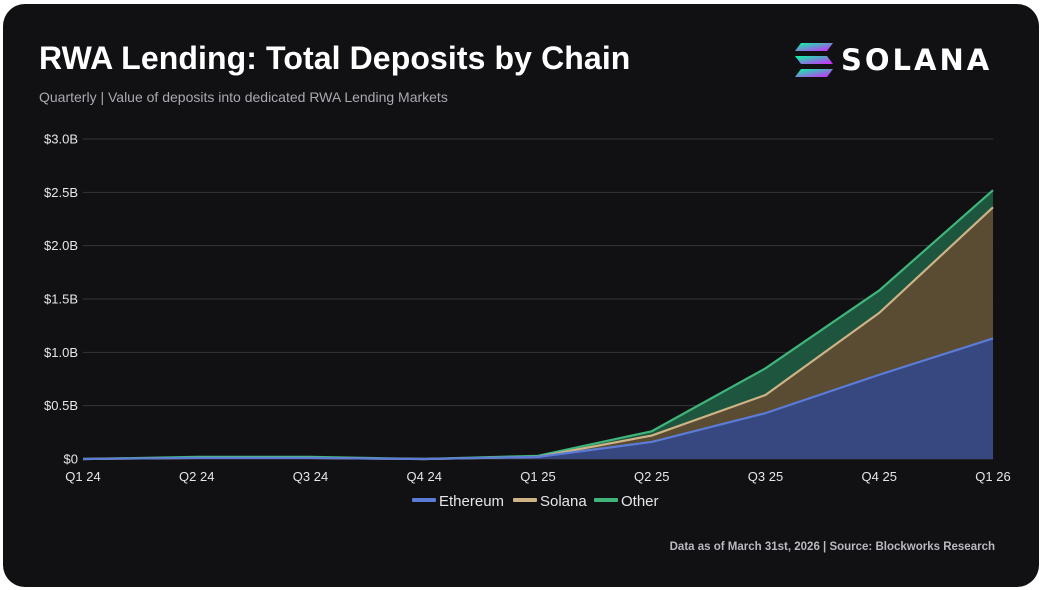 Image resolution: width=1042 pixels, height=590 pixels. Describe the element at coordinates (765, 476) in the screenshot. I see `x-tick-label: Q3 25` at that location.